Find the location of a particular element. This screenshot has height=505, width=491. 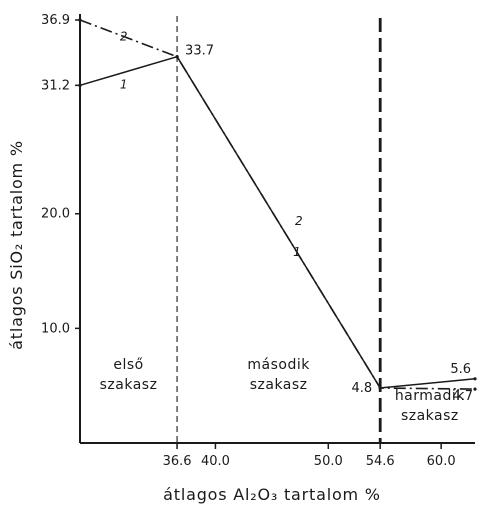

y-tick-label-1: 36.9 is located at coordinates (55, 20).